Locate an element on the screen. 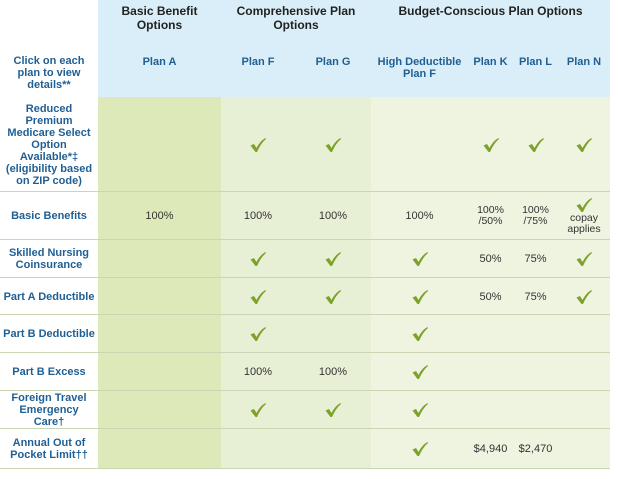 The image size is (618, 479). benefit-row: Part A Deductible 50% 75% is located at coordinates (305, 296).